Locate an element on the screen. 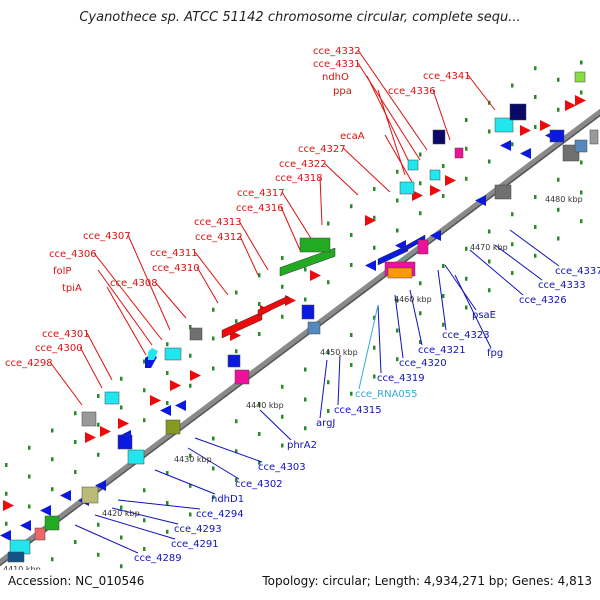  gene-label: argJ is located at coordinates (325, 423).